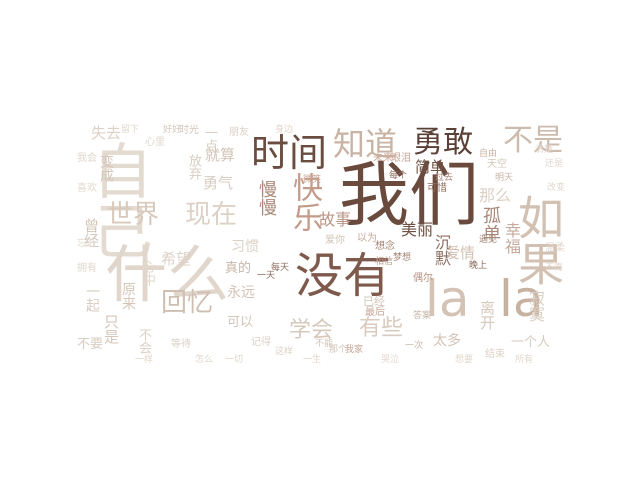 The image size is (640, 480). I want to click on word-yongyou: 拥有, so click(87, 268).